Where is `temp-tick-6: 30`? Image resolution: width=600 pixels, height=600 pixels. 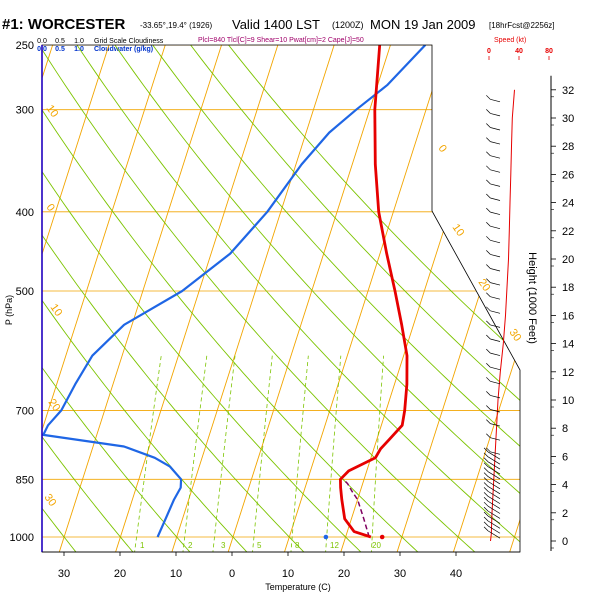 temp-tick-6: 30 is located at coordinates (400, 574).